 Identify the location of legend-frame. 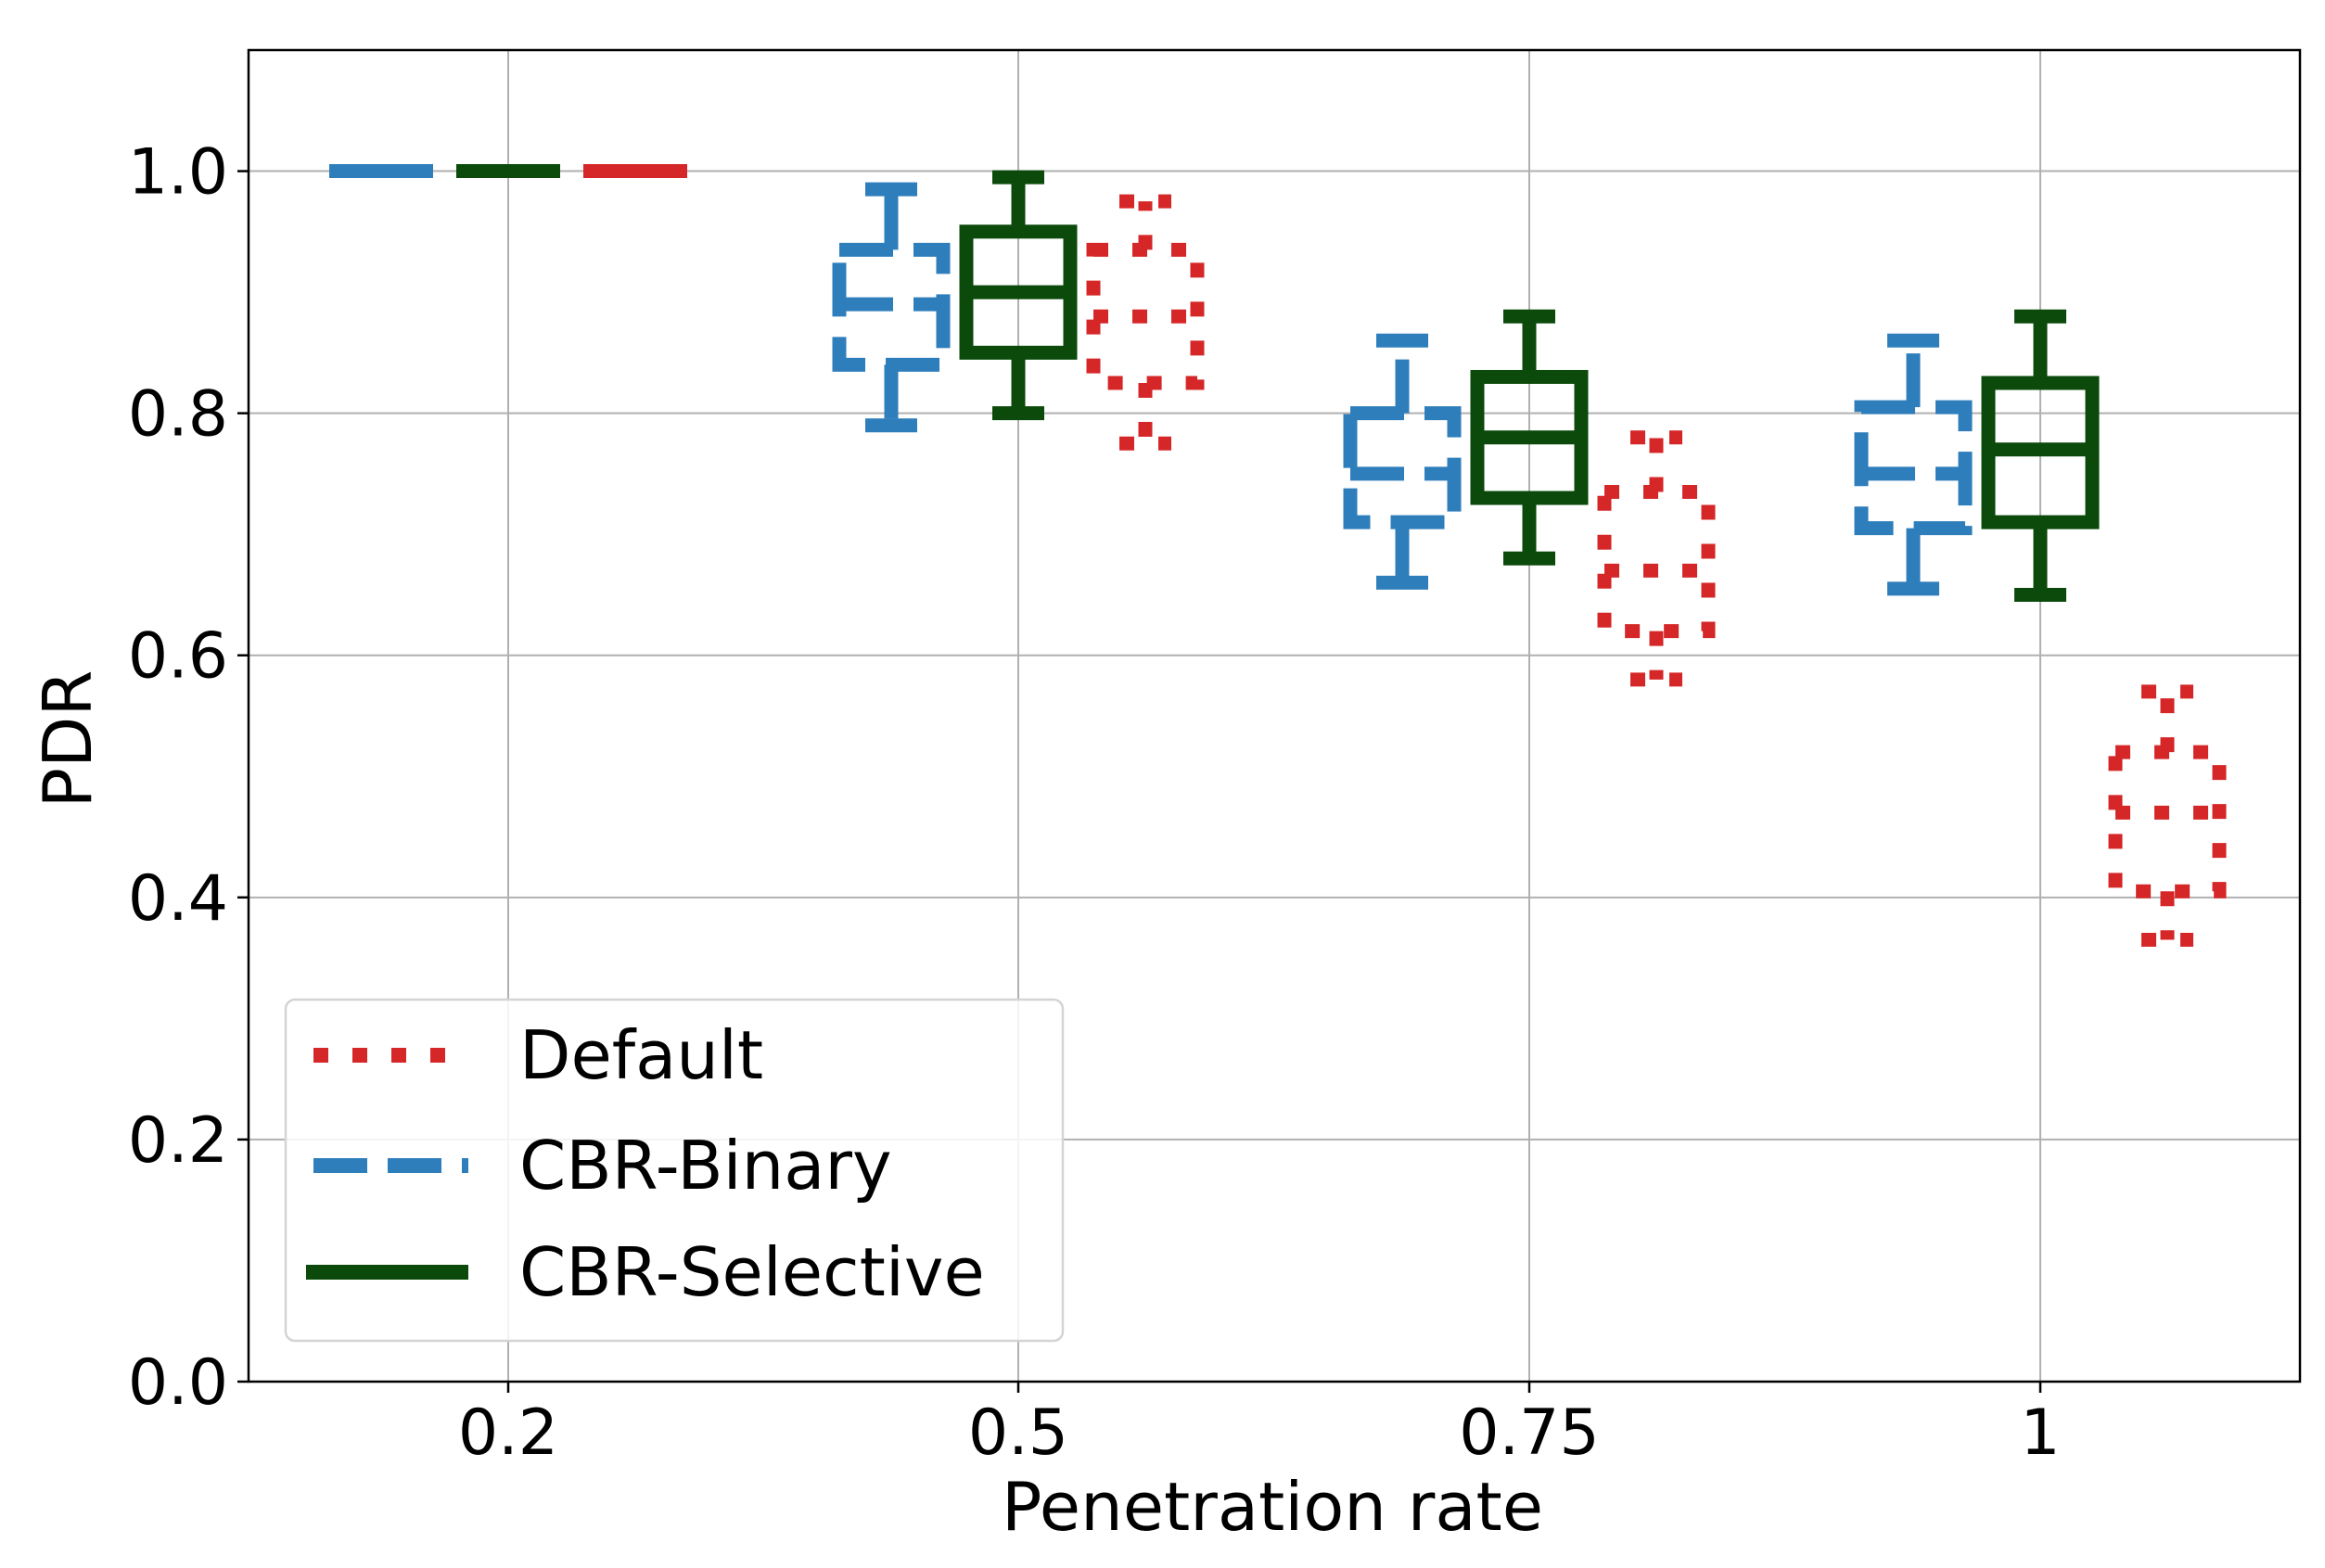
(675, 1170).